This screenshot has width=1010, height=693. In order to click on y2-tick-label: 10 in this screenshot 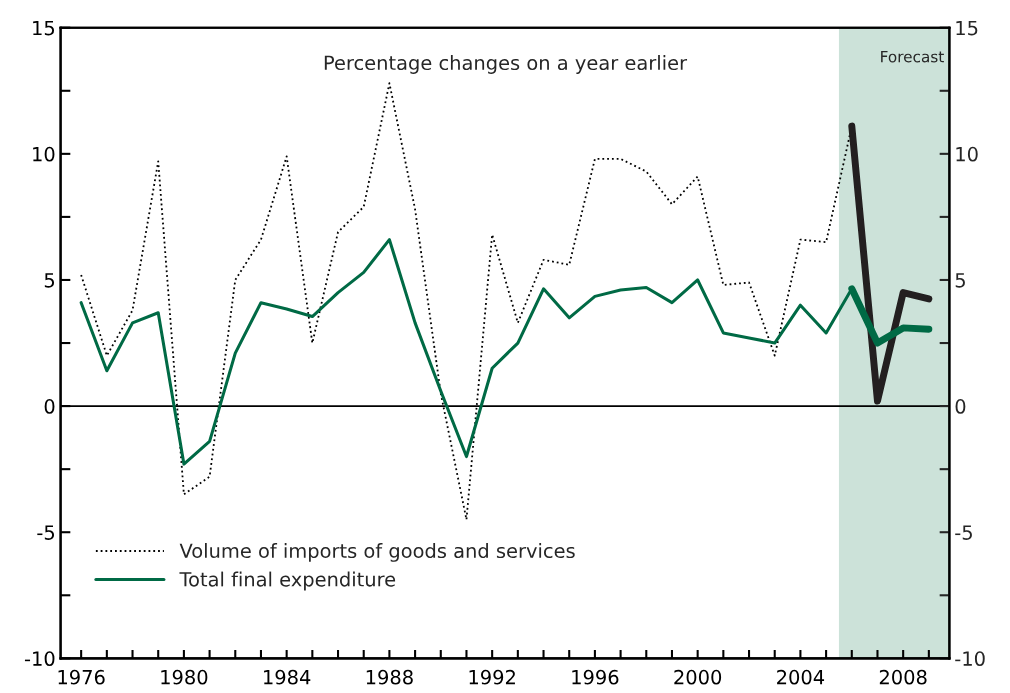, I will do `click(967, 154)`.